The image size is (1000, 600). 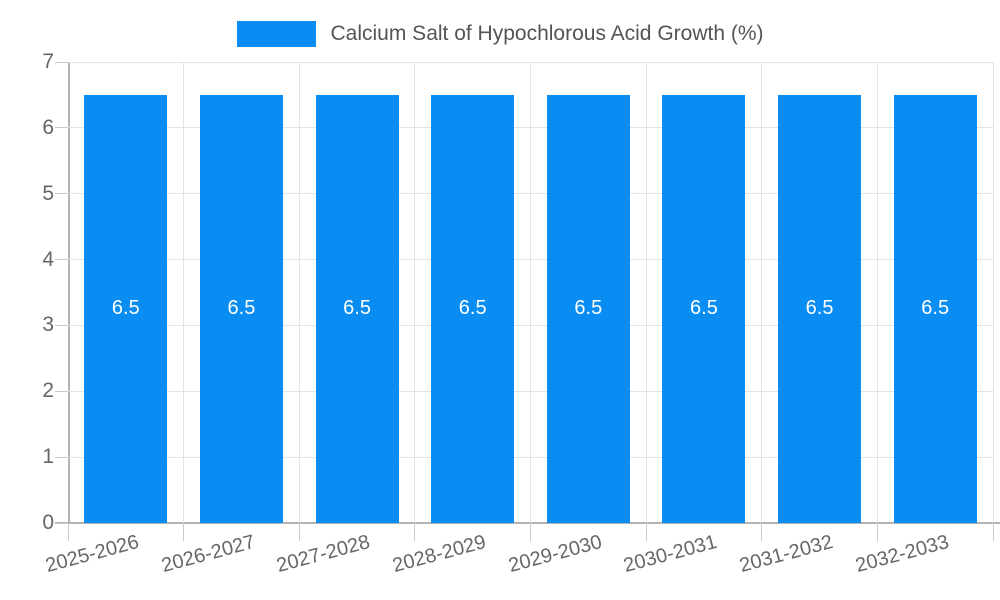 What do you see at coordinates (555, 554) in the screenshot?
I see `x-tick-label: 2029-2030` at bounding box center [555, 554].